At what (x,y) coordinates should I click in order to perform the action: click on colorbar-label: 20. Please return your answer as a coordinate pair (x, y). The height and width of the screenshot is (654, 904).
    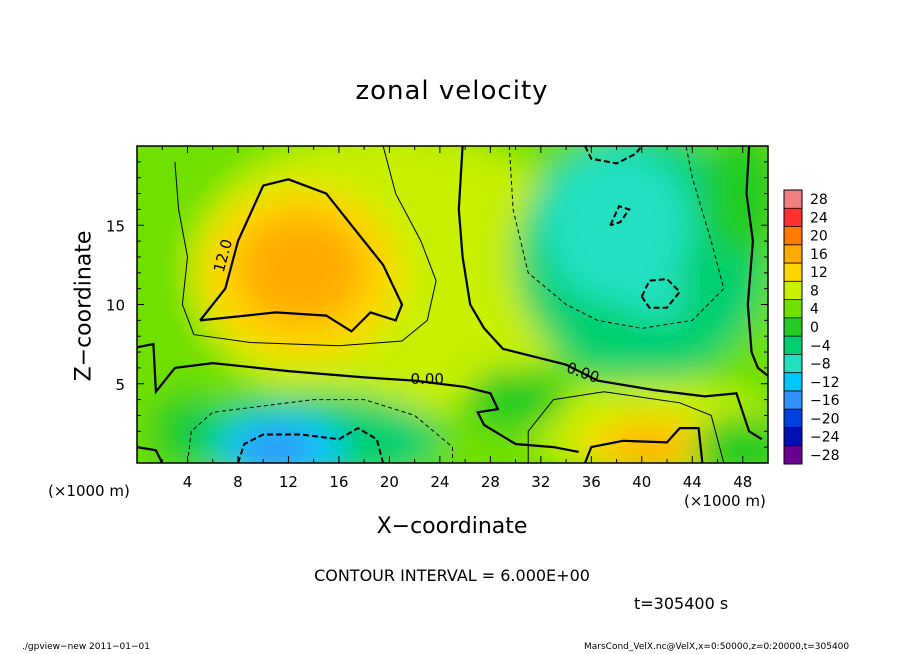
    Looking at the image, I should click on (819, 237).